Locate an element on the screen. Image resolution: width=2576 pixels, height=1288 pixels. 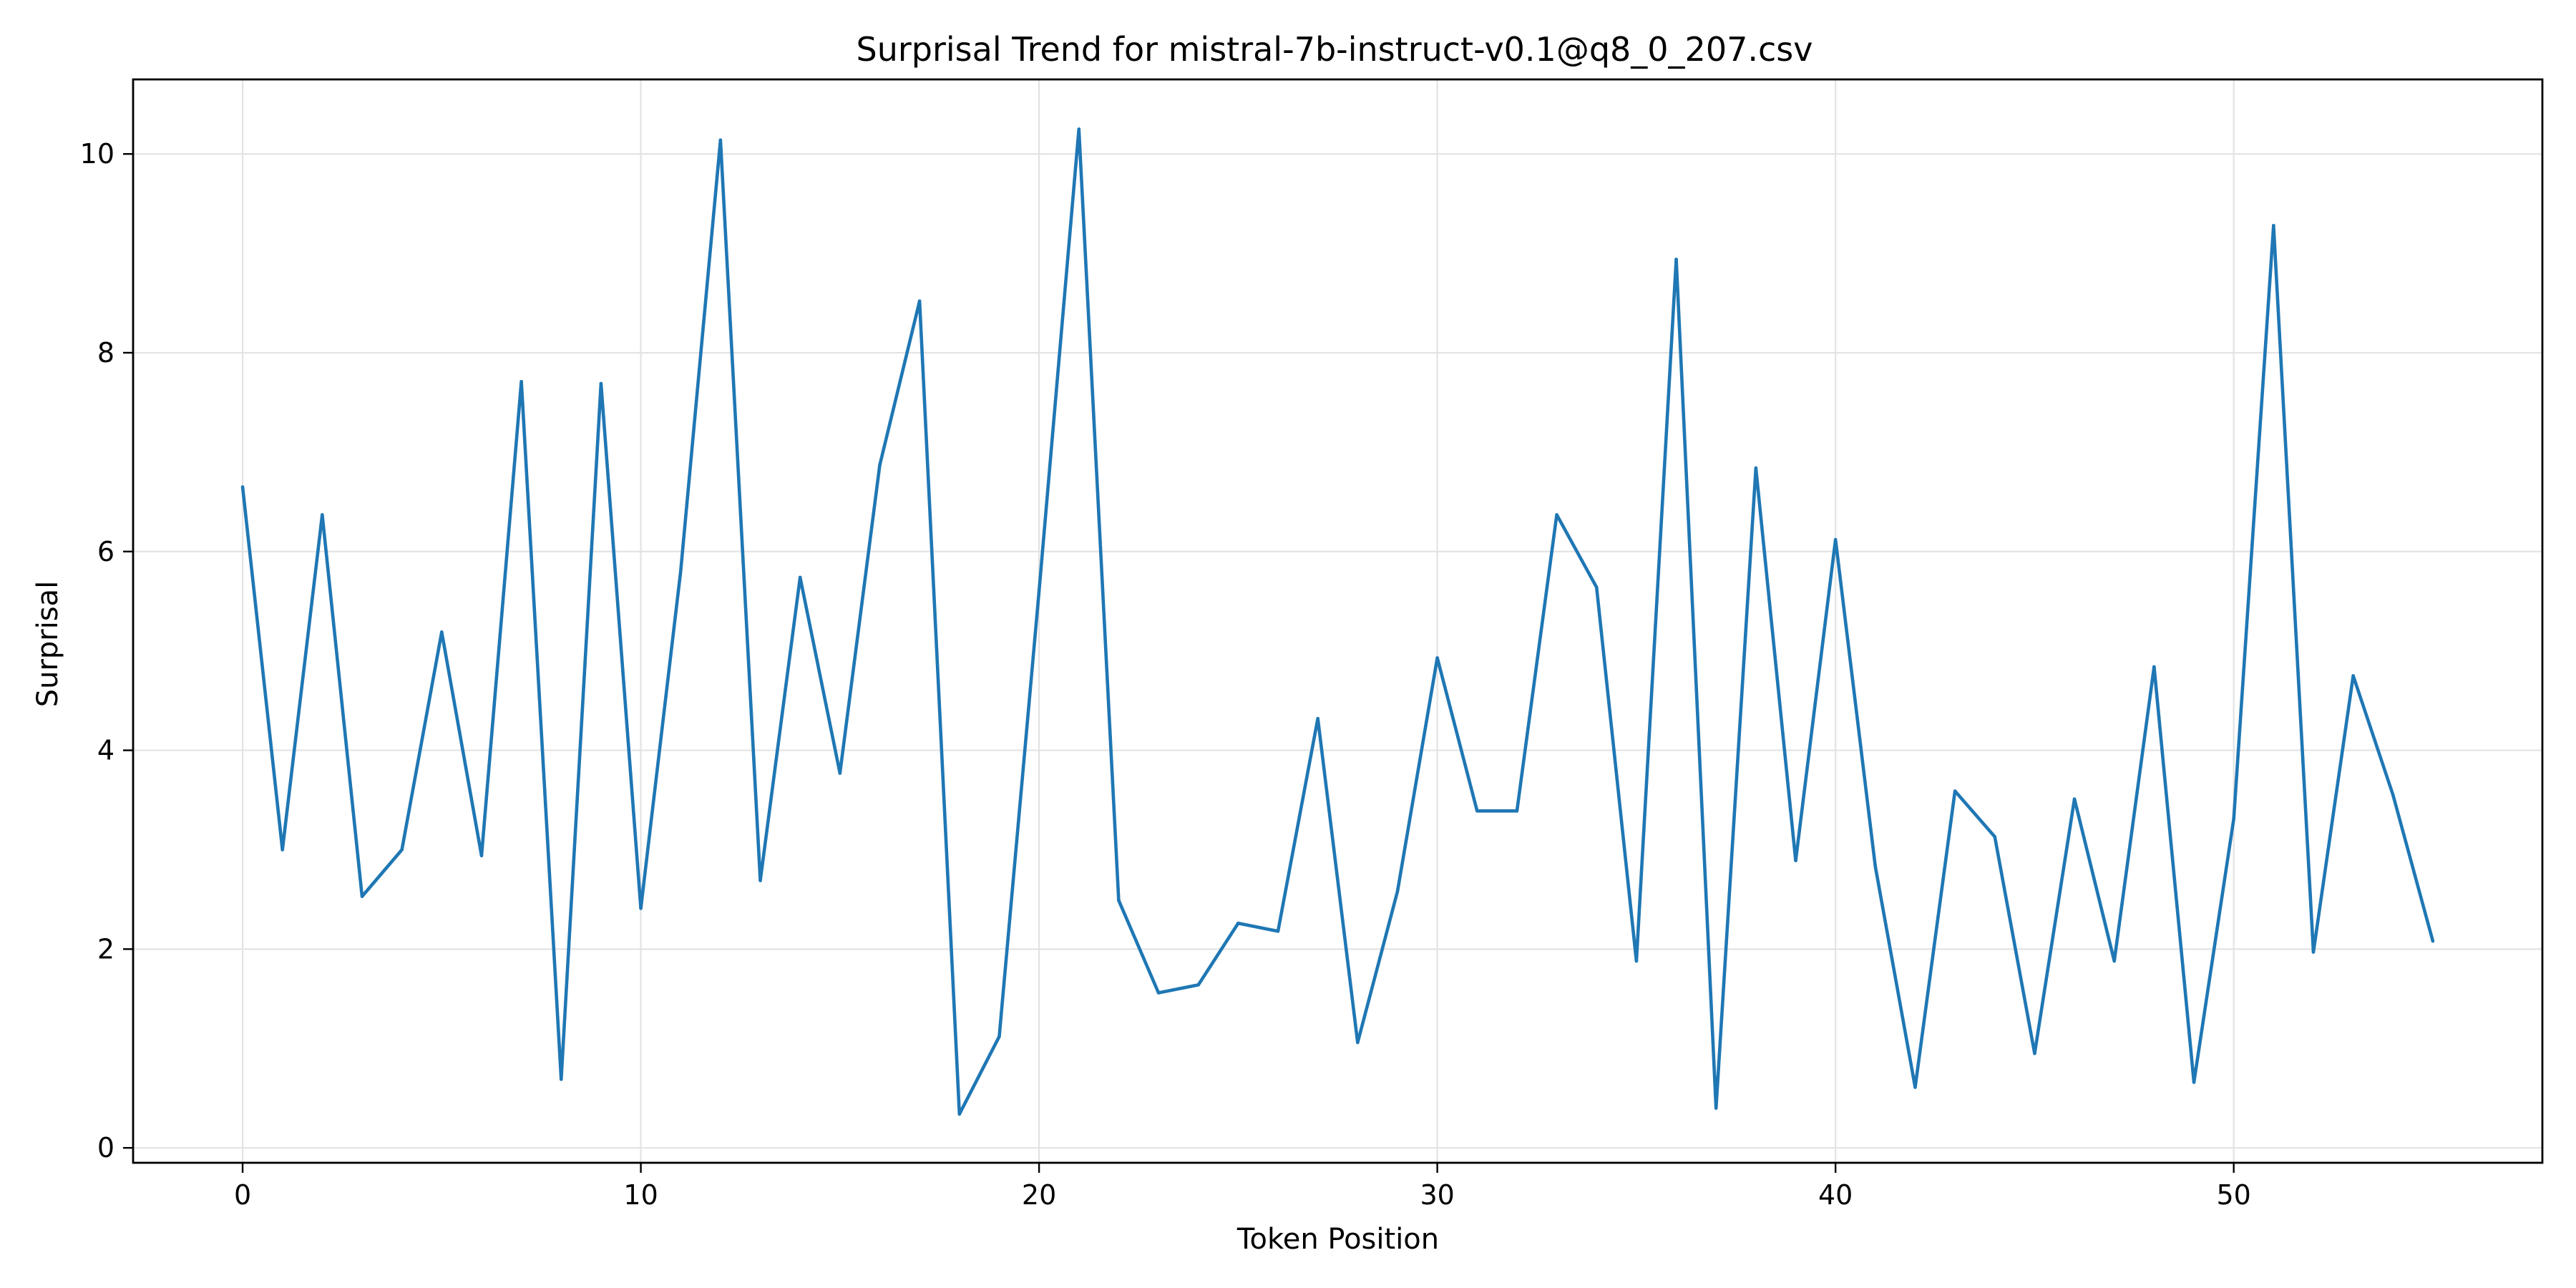
y-tick-label: 6 is located at coordinates (105, 551).